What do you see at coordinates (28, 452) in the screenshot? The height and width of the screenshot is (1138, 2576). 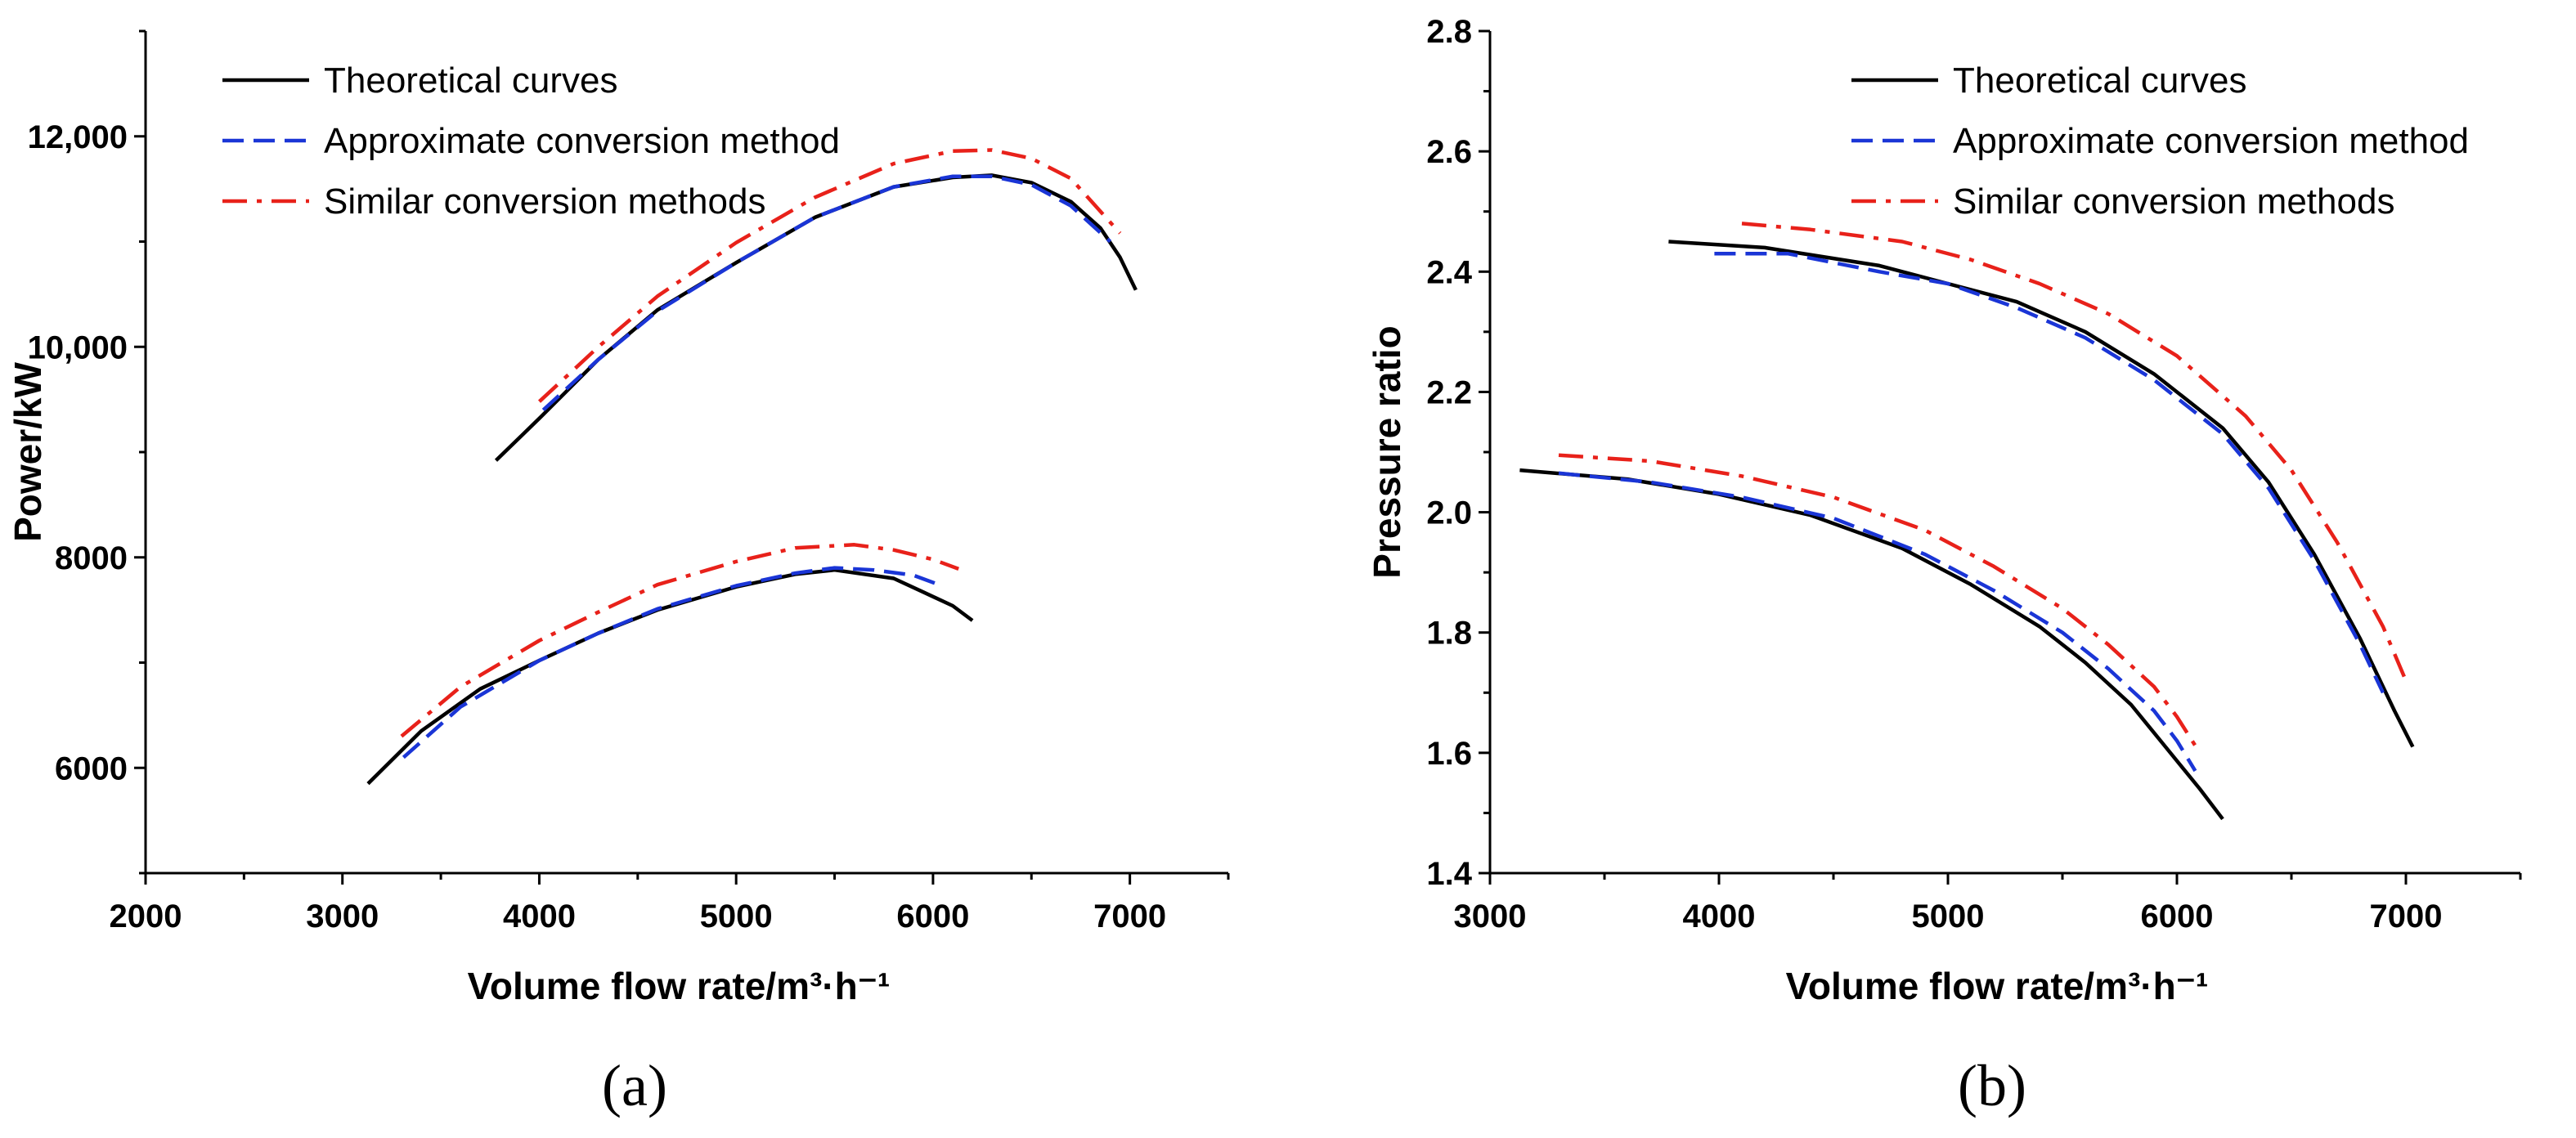 I see `y-axis-title: Power/kW` at bounding box center [28, 452].